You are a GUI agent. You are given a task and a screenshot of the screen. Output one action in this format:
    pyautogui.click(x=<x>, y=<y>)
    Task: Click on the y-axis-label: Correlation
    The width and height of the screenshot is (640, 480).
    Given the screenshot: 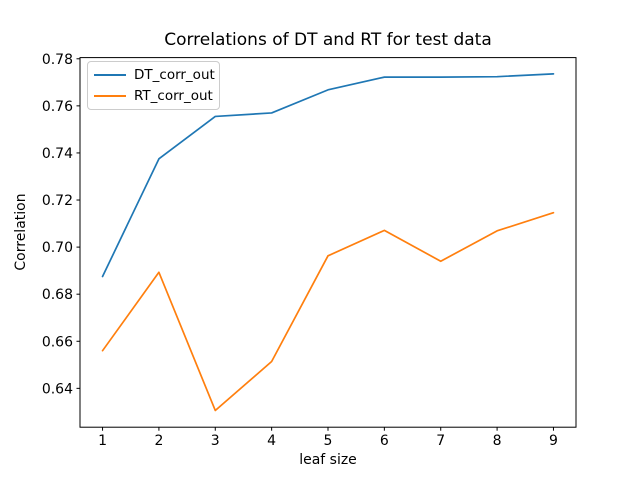 What is the action you would take?
    pyautogui.click(x=21, y=232)
    